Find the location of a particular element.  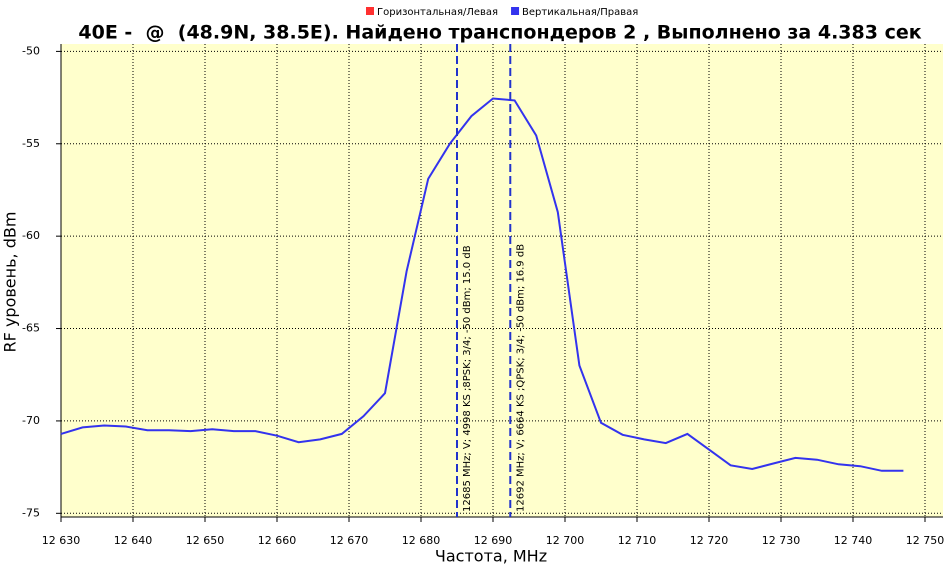

legend-label: Горизонтальная/Левая is located at coordinates (437, 12).